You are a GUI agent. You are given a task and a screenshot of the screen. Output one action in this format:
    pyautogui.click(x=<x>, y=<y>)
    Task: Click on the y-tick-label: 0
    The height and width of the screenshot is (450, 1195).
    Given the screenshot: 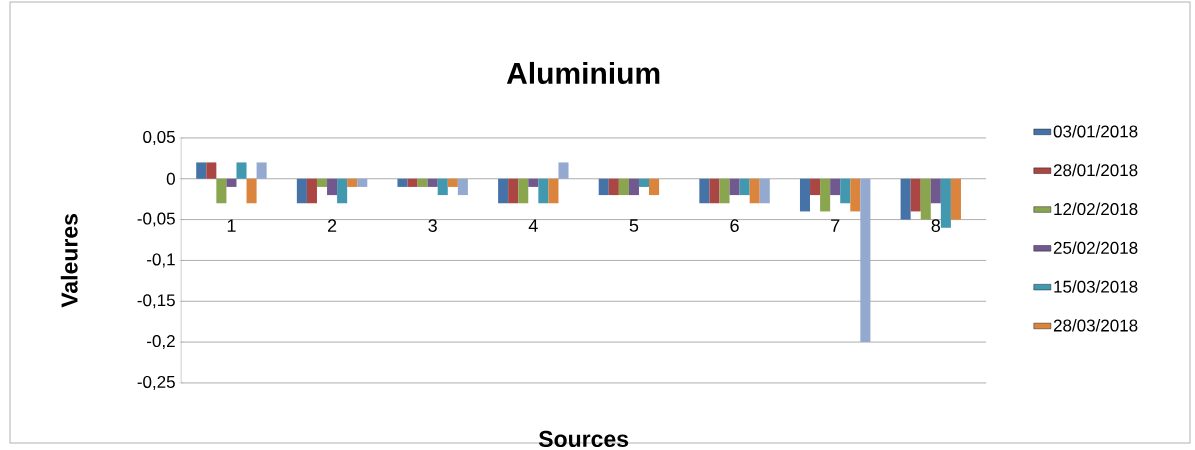 What is the action you would take?
    pyautogui.click(x=170, y=178)
    